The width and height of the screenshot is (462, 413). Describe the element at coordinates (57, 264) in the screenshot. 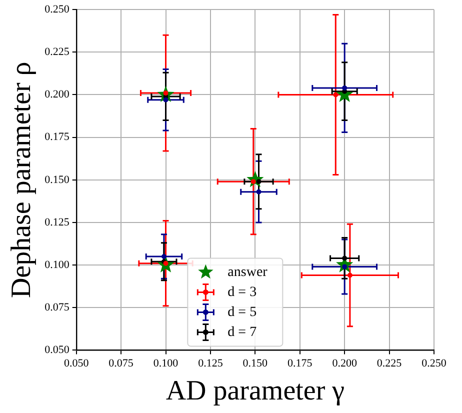

I see `y-tick-label: 0.100` at that location.